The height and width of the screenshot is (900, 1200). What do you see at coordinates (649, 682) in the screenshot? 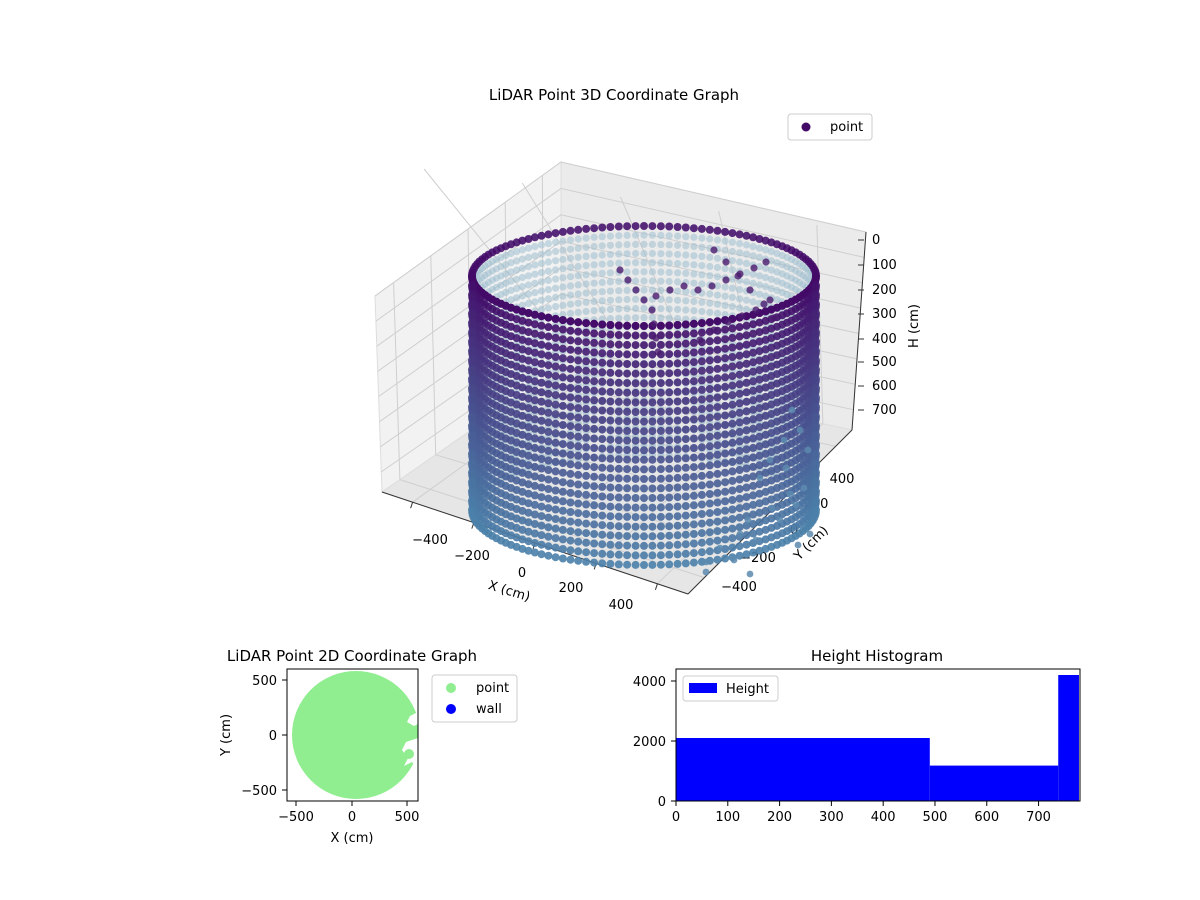
I see `y-tick-label-histogram: 4000` at bounding box center [649, 682].